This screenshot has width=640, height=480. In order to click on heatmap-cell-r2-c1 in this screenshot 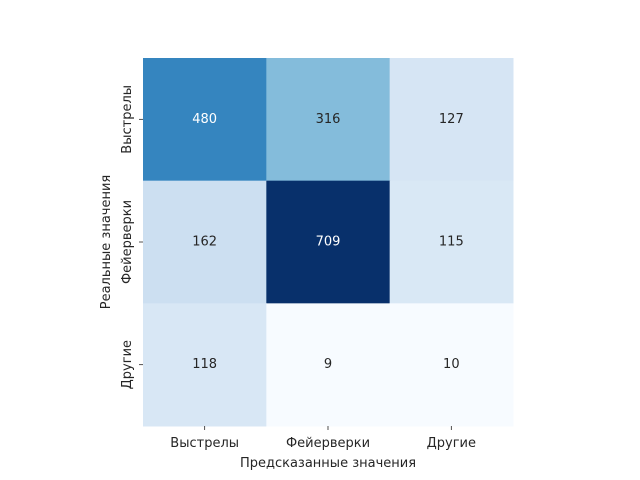, I will do `click(328, 365)`.